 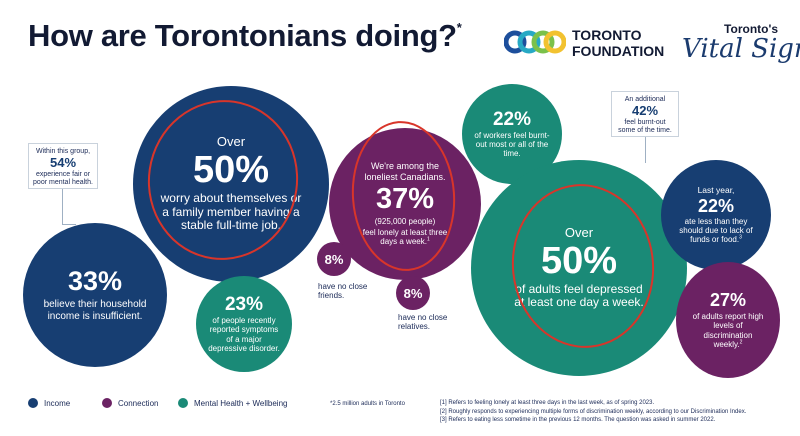 I want to click on no-close-friends-label: have no close friends., so click(x=343, y=291).